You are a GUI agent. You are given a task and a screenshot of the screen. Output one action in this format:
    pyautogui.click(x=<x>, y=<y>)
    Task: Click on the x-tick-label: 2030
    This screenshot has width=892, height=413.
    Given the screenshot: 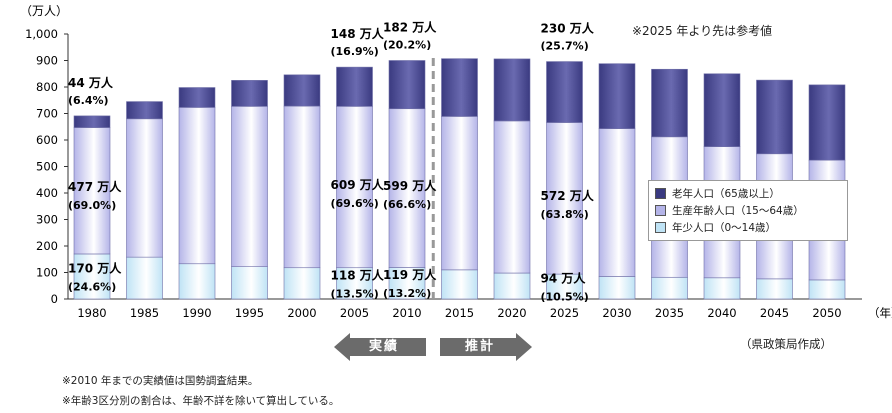 What is the action you would take?
    pyautogui.click(x=616, y=313)
    